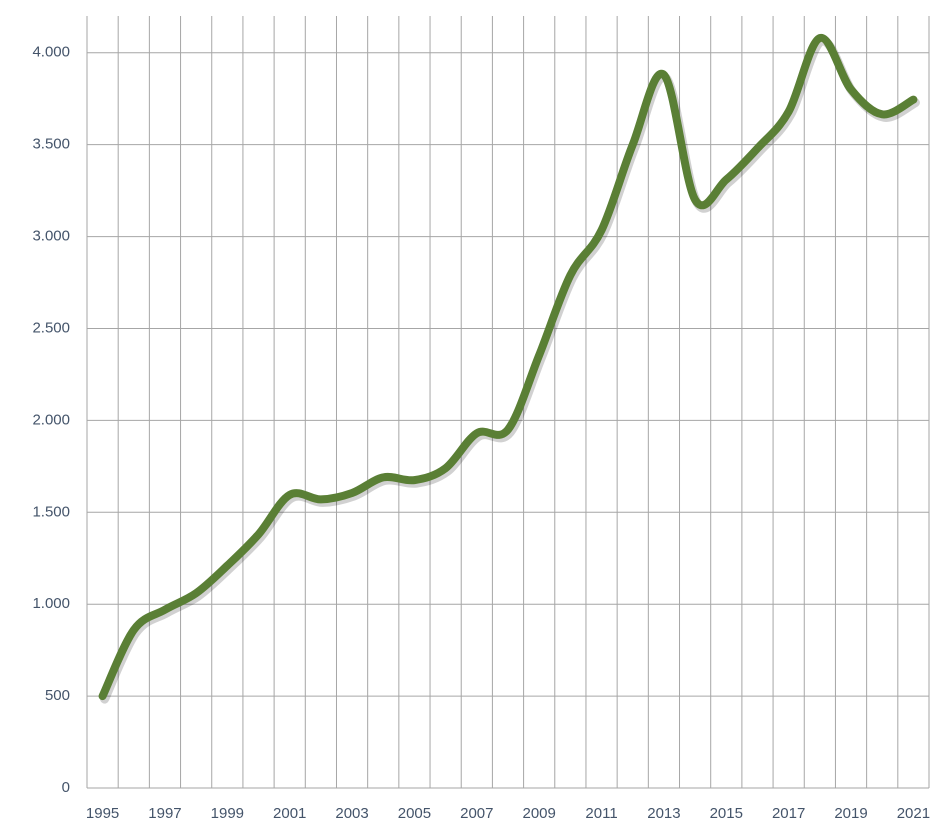  I want to click on x-tick-label: 2019, so click(850, 813).